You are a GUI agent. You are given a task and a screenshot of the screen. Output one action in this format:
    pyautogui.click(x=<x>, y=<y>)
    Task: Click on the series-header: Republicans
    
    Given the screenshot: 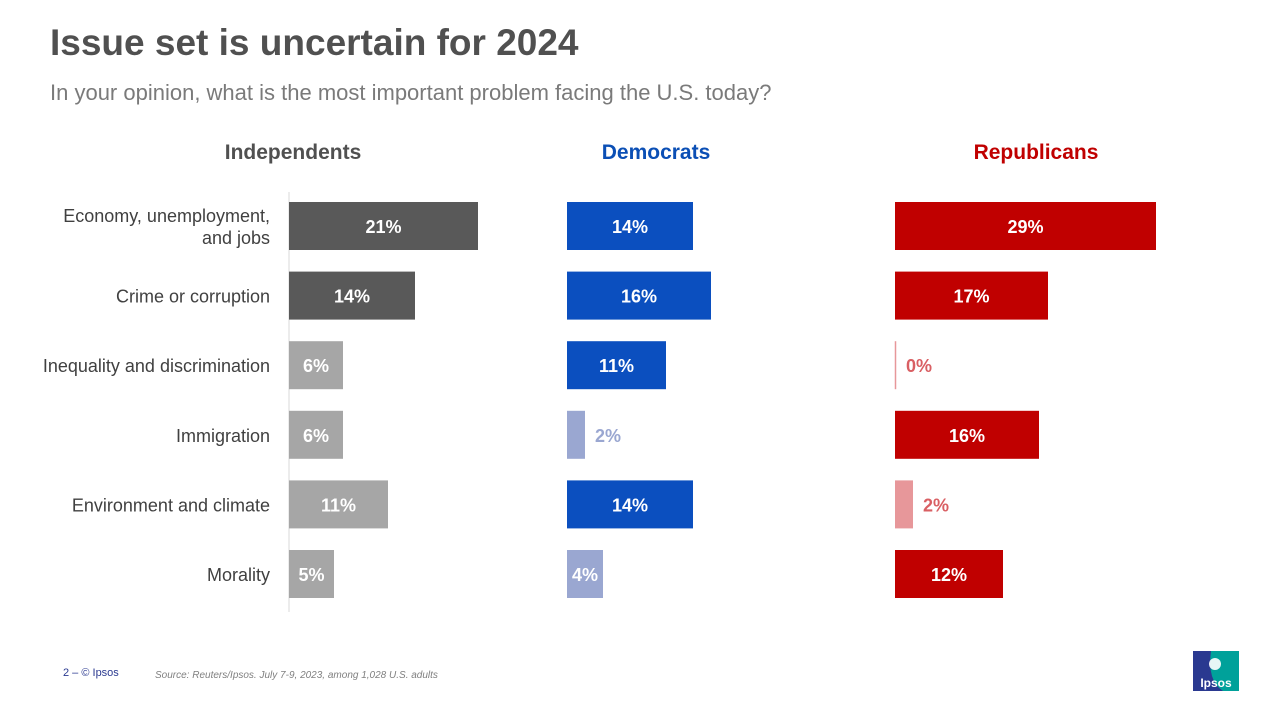 What is the action you would take?
    pyautogui.click(x=1036, y=152)
    